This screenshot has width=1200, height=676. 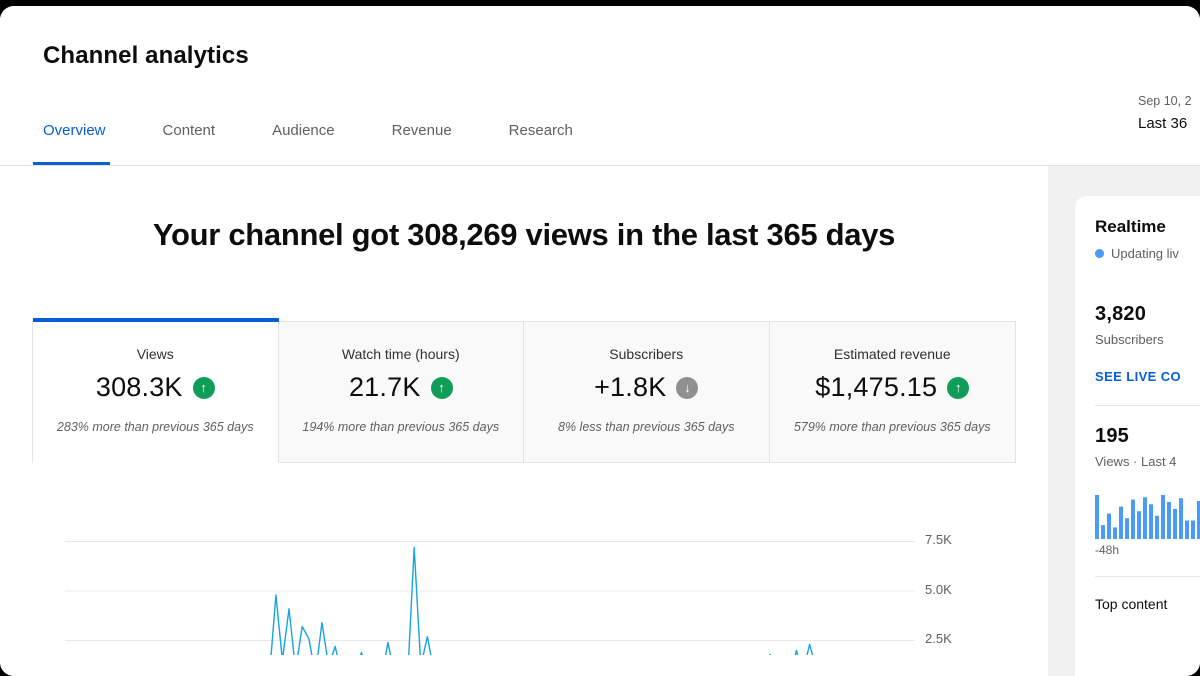 I want to click on realtime-title: Realtime, so click(x=1130, y=226).